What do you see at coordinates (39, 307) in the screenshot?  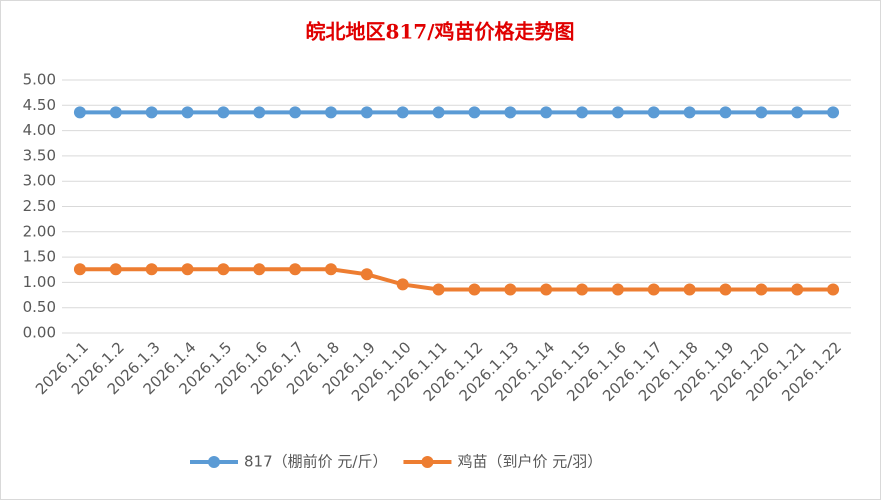 I see `y-tick-label: 0.50` at bounding box center [39, 307].